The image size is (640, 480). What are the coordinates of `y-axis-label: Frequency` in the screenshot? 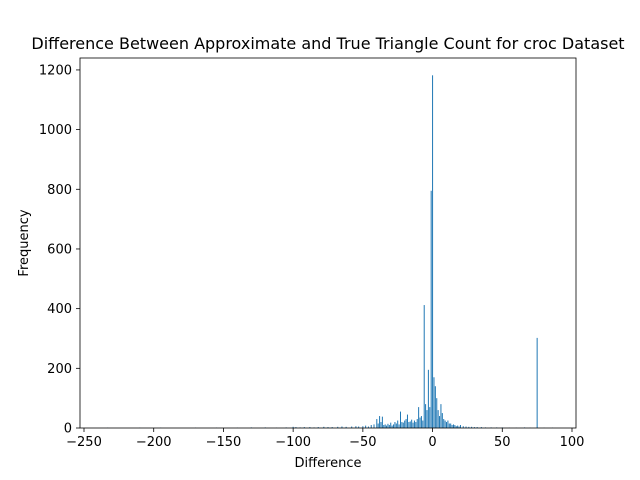 It's located at (24, 242).